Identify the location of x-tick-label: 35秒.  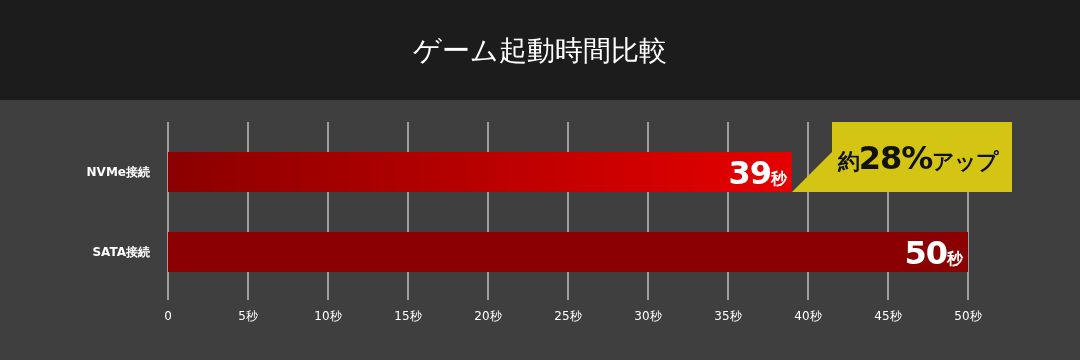
(728, 316).